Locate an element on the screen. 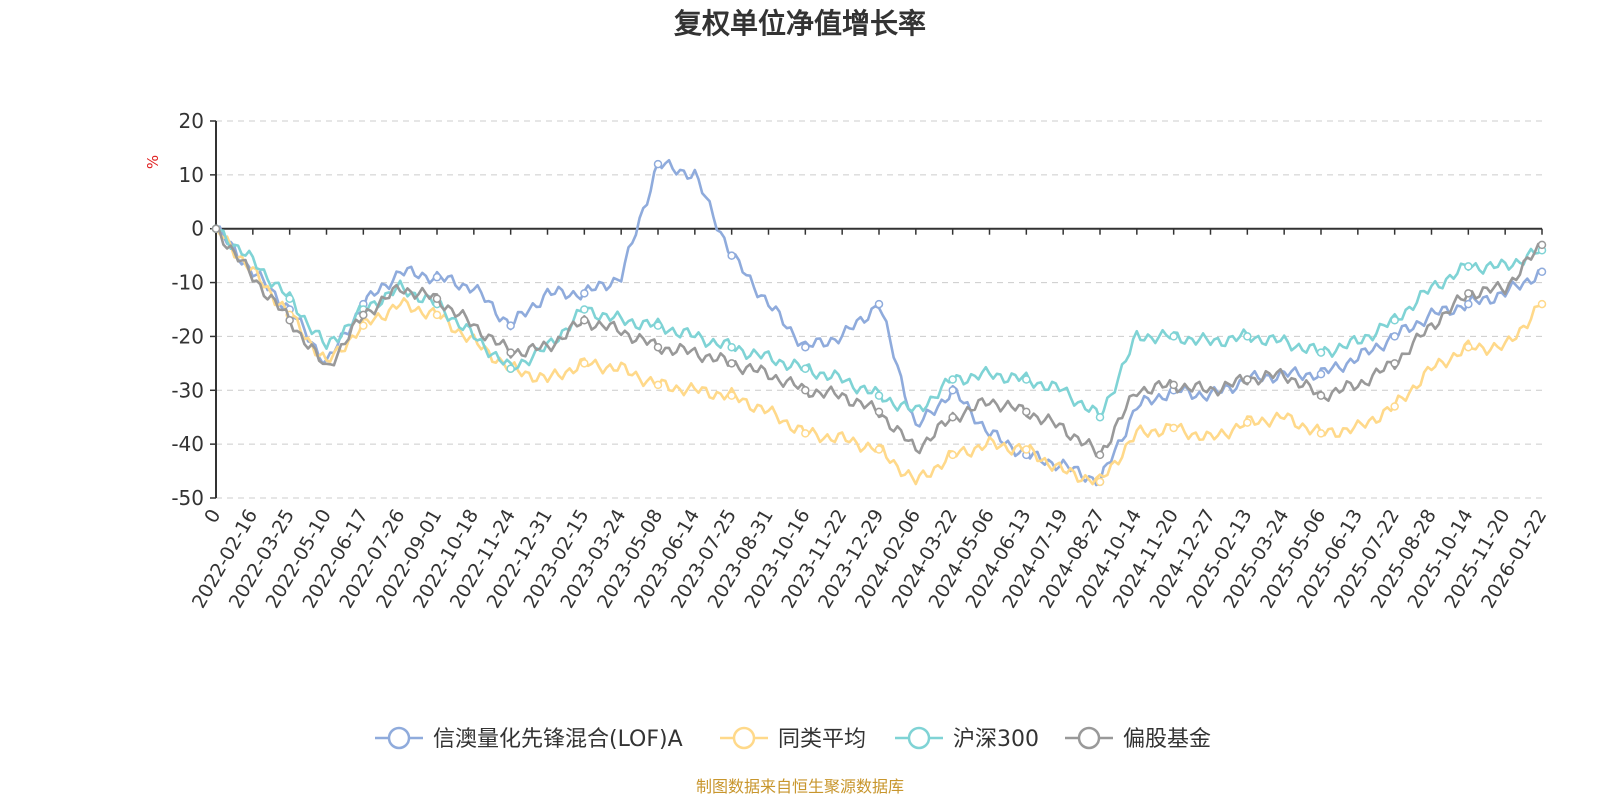  y-tick-label: 20 is located at coordinates (191, 121).